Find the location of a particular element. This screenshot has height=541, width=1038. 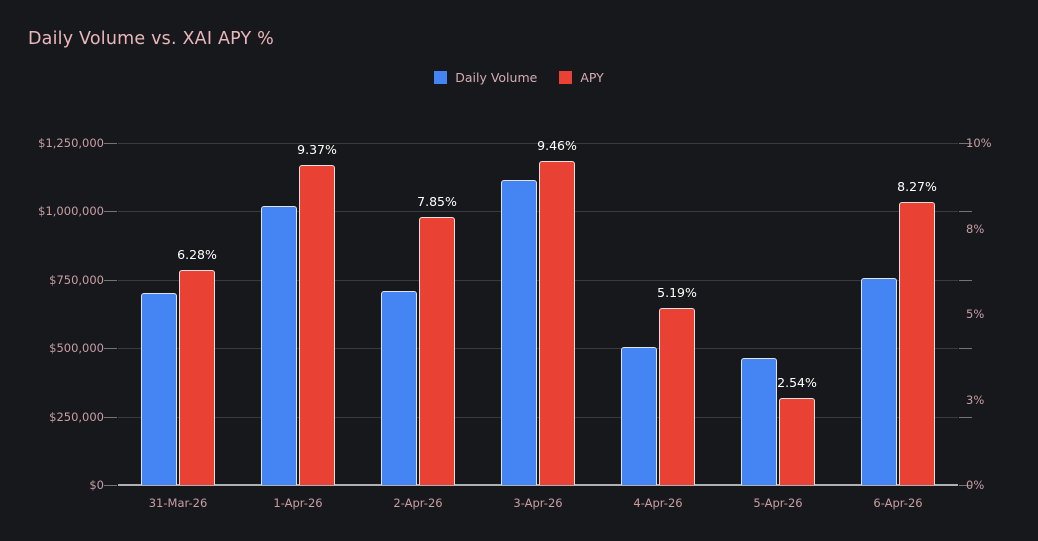

x-tick-label: 3-Apr-26 is located at coordinates (538, 503).